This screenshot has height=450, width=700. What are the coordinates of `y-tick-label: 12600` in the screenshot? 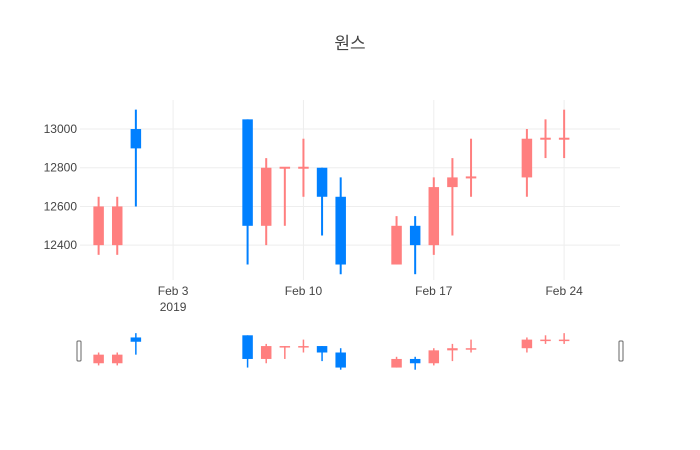 It's located at (61, 206).